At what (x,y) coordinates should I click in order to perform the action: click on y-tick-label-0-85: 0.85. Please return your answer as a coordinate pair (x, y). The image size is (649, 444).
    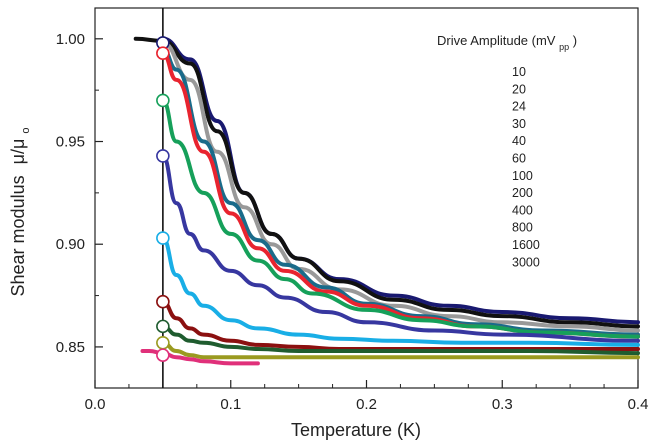
    Looking at the image, I should click on (70, 347).